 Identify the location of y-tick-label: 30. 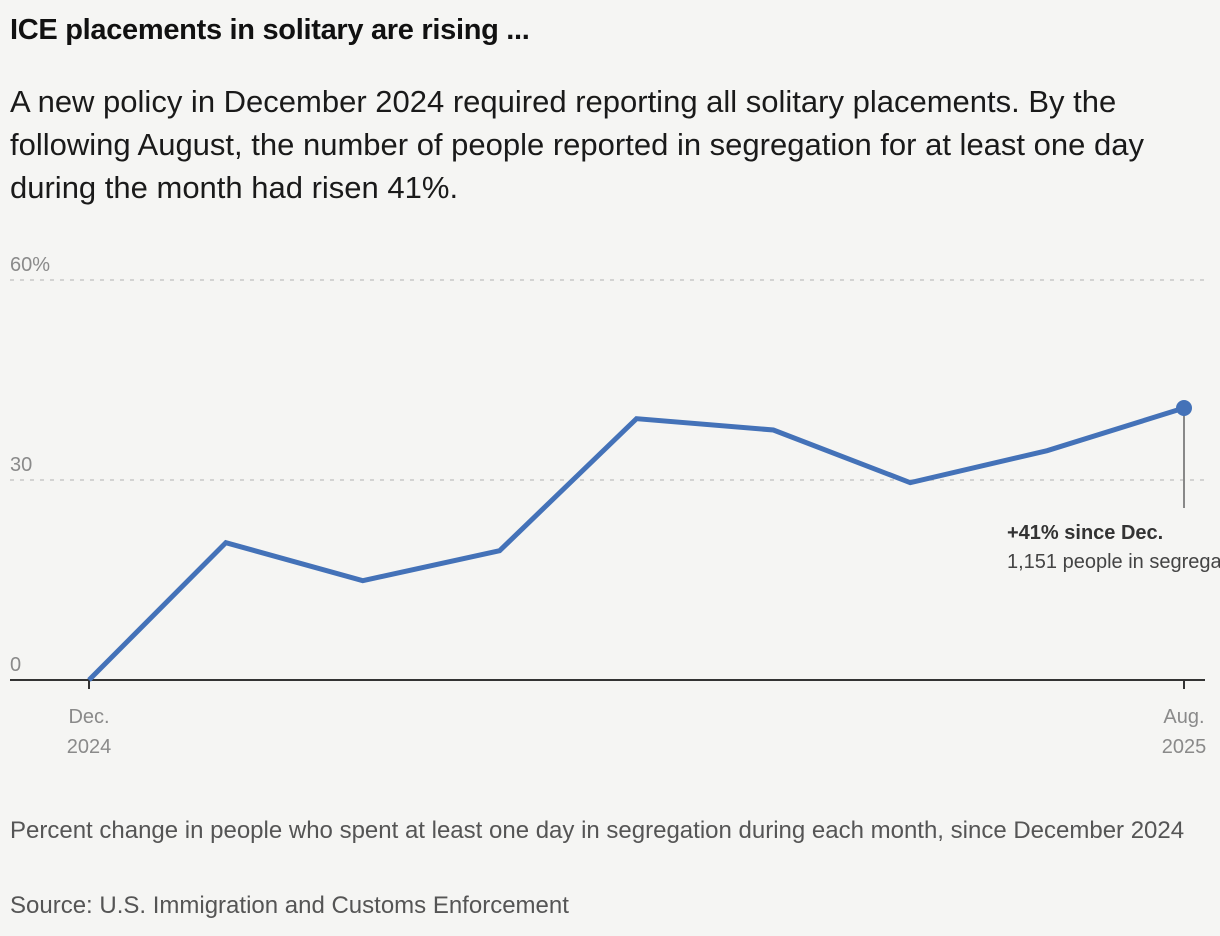
(21, 465).